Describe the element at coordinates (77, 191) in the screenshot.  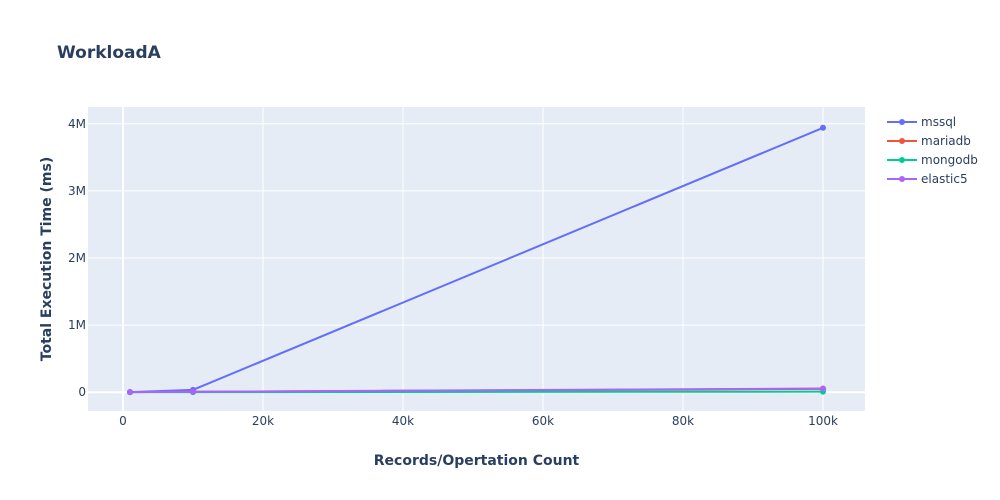
I see `y-tick-label: 3M` at that location.